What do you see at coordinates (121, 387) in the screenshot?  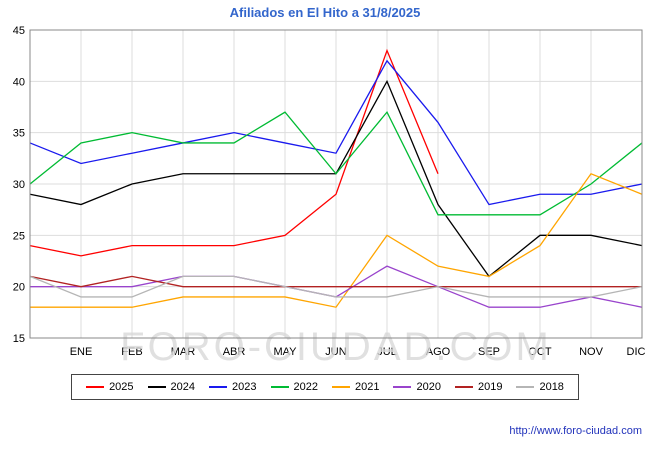 I see `legend-label-2025: 2025` at bounding box center [121, 387].